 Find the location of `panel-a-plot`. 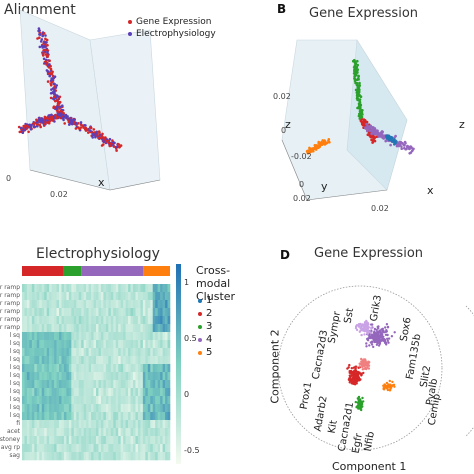

panel-a-plot is located at coordinates (89, 100).